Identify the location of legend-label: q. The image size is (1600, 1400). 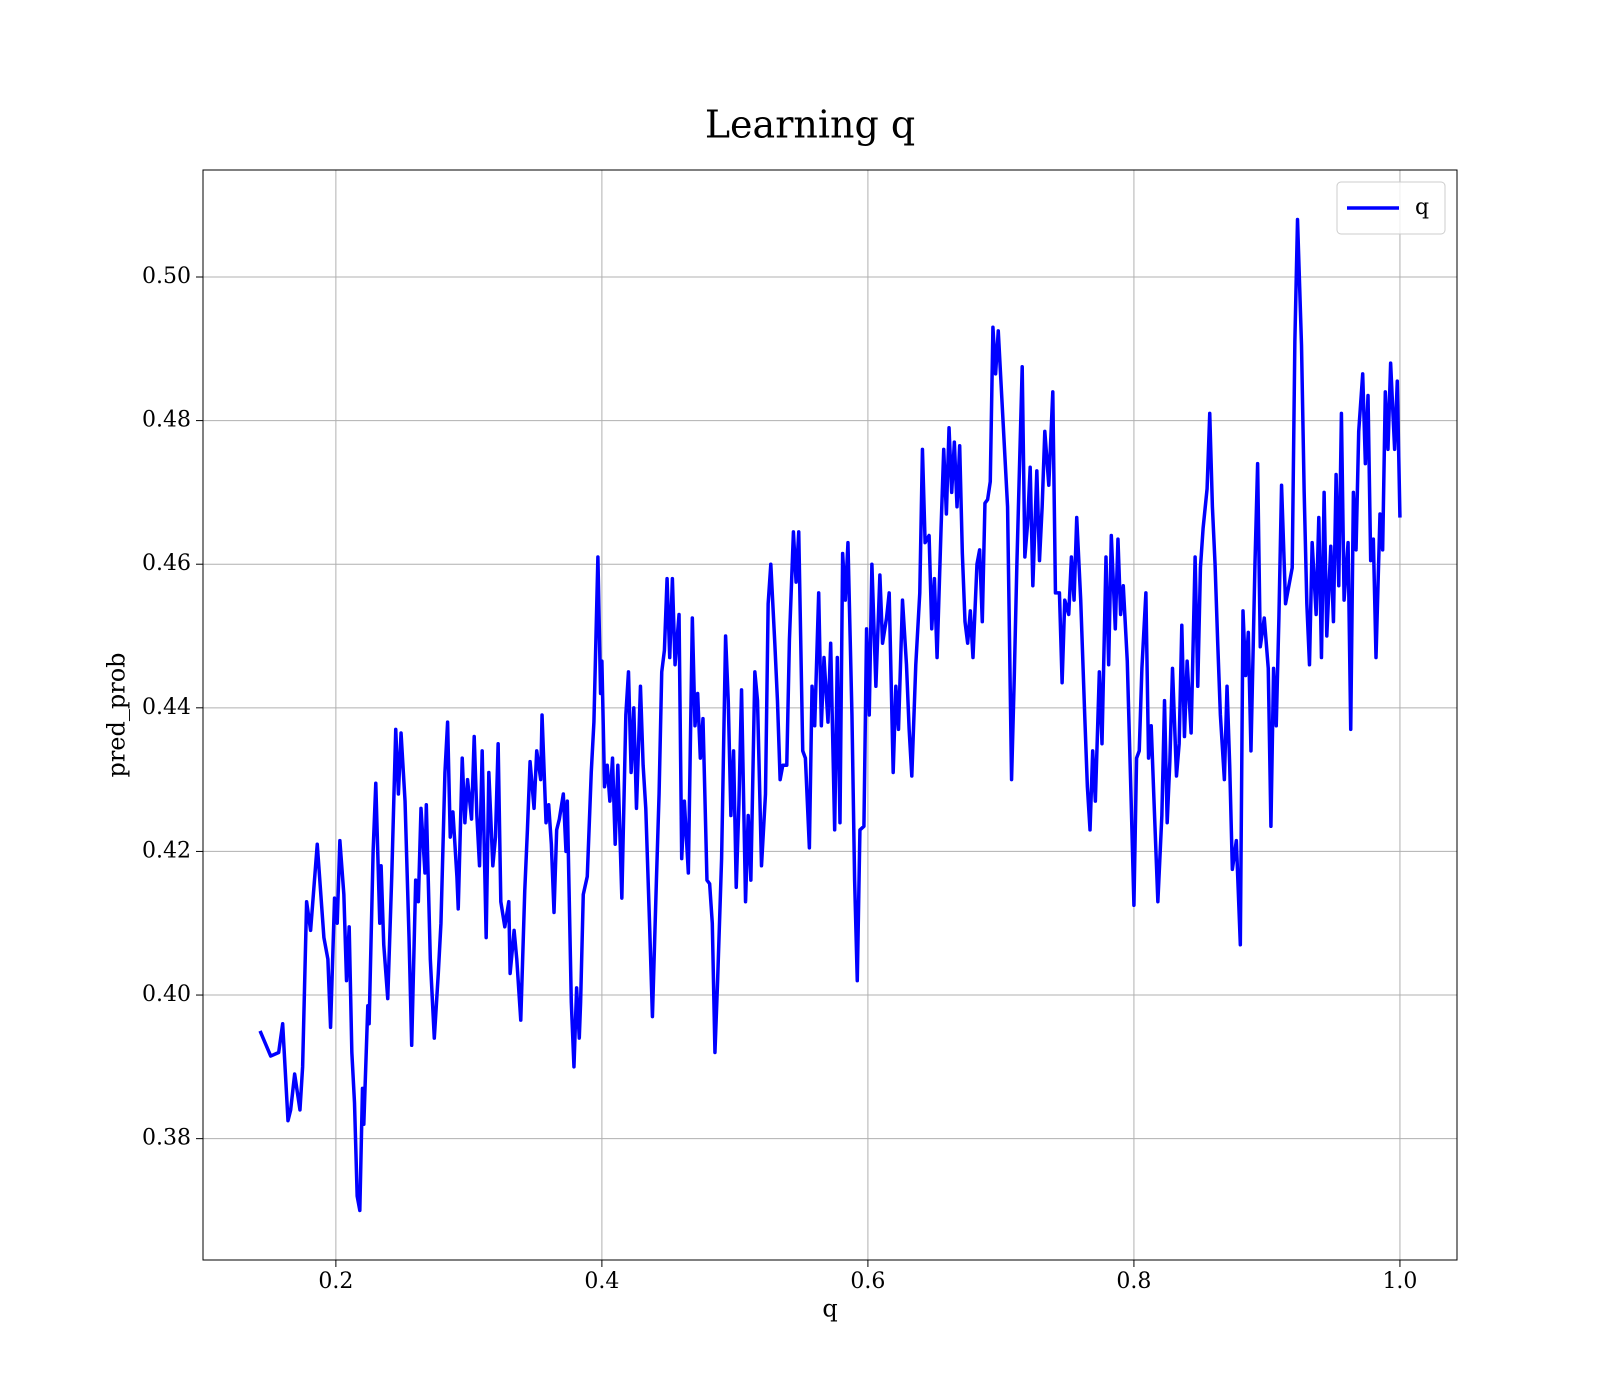
(1422, 207).